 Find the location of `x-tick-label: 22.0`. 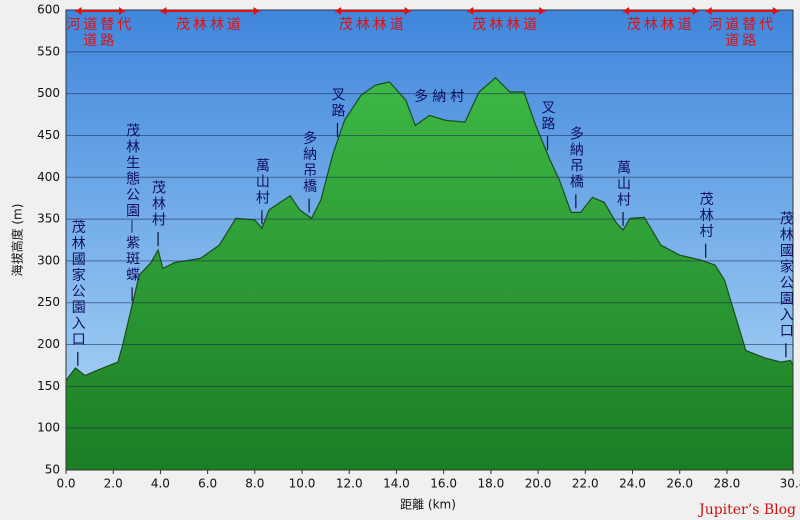

x-tick-label: 22.0 is located at coordinates (585, 484).